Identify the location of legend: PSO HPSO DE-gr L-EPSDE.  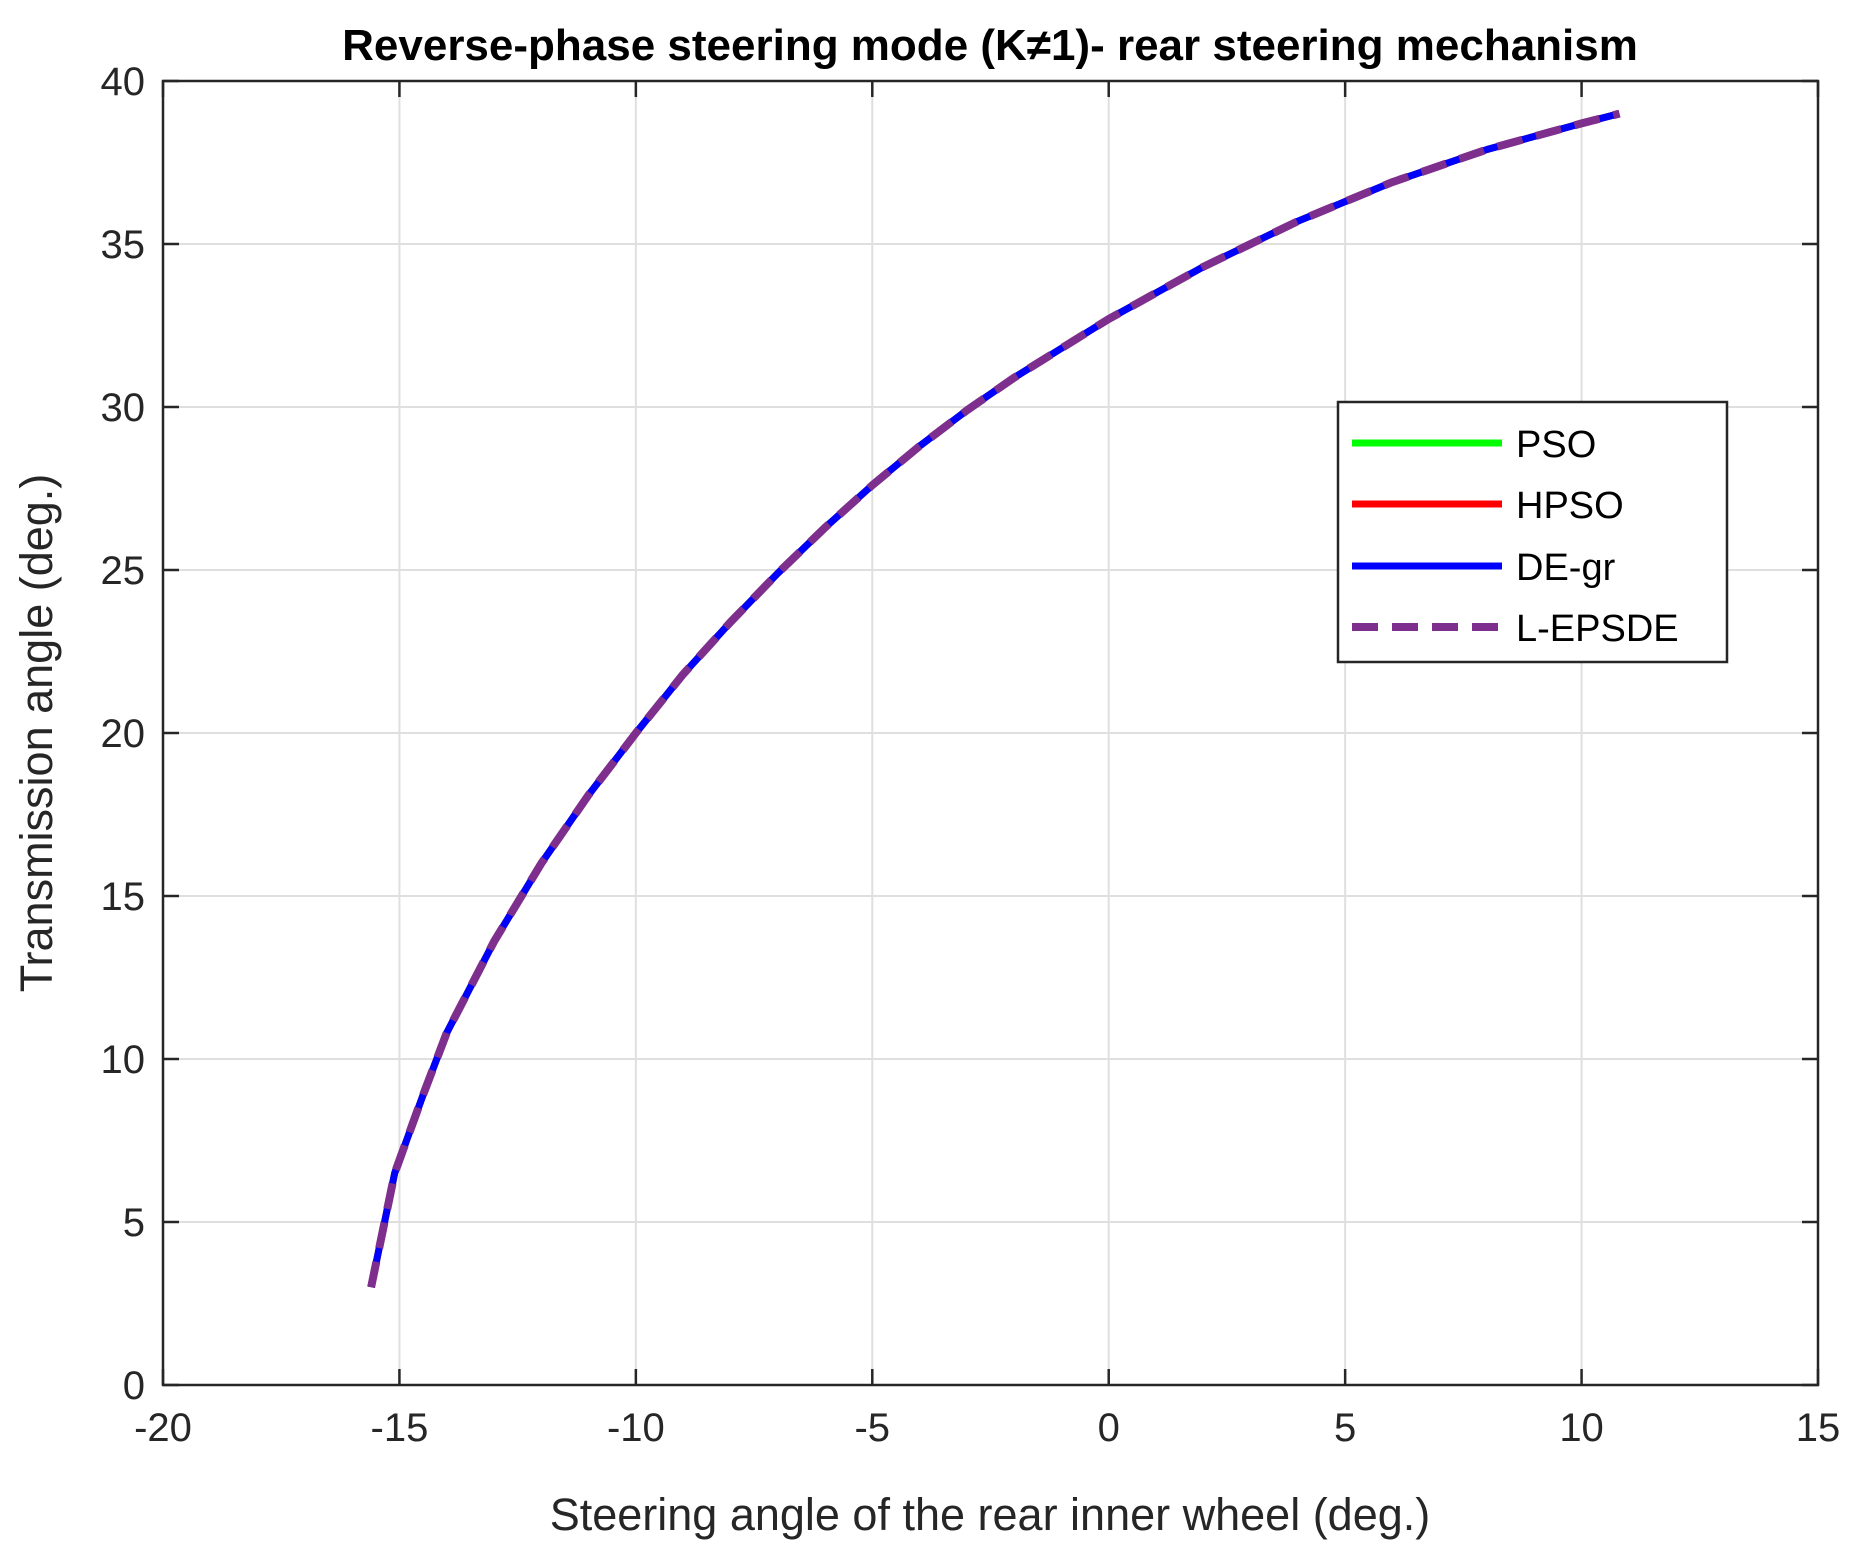
(1532, 532).